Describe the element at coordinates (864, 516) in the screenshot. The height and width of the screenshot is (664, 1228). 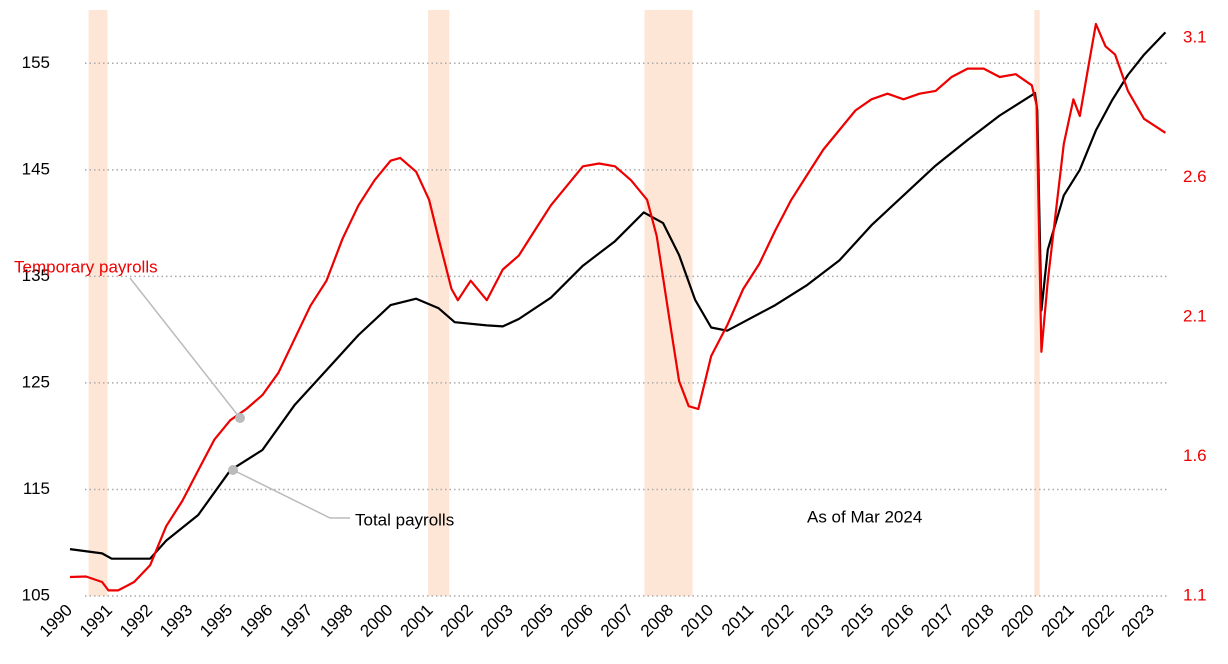
I see `annotation: As of Mar 2024` at that location.